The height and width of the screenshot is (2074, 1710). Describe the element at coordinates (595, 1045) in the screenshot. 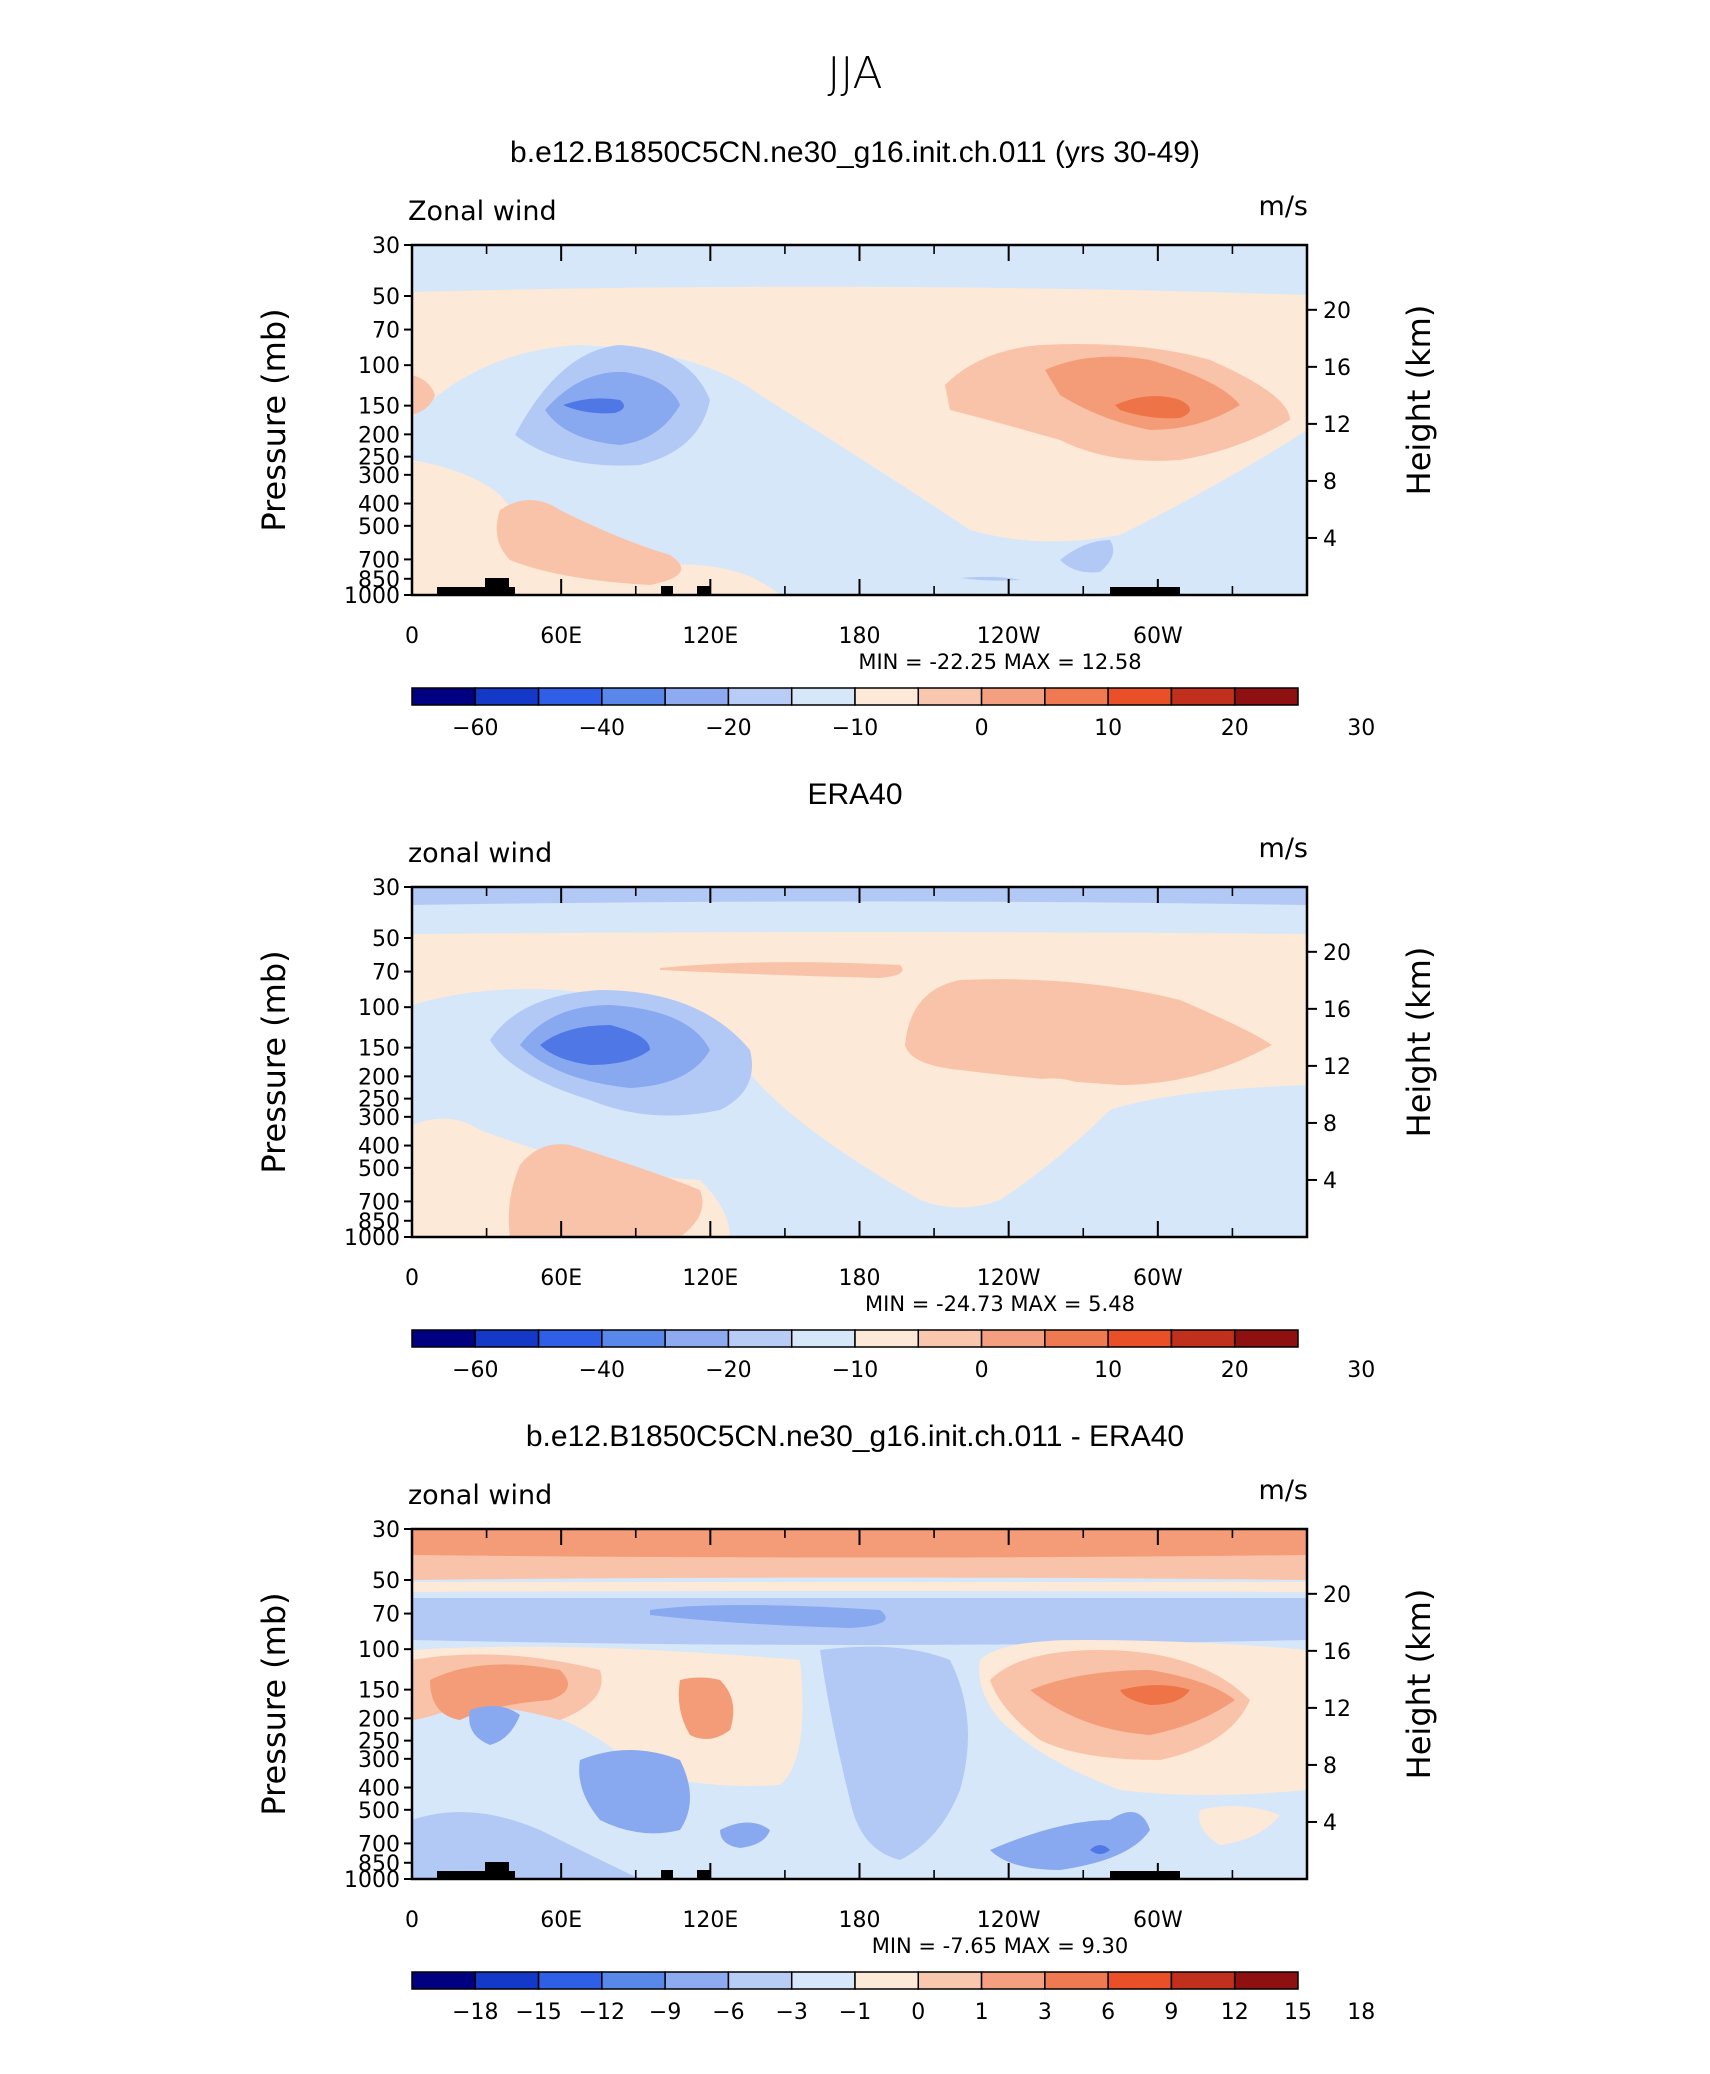

I see `contour-jet-neg3` at that location.